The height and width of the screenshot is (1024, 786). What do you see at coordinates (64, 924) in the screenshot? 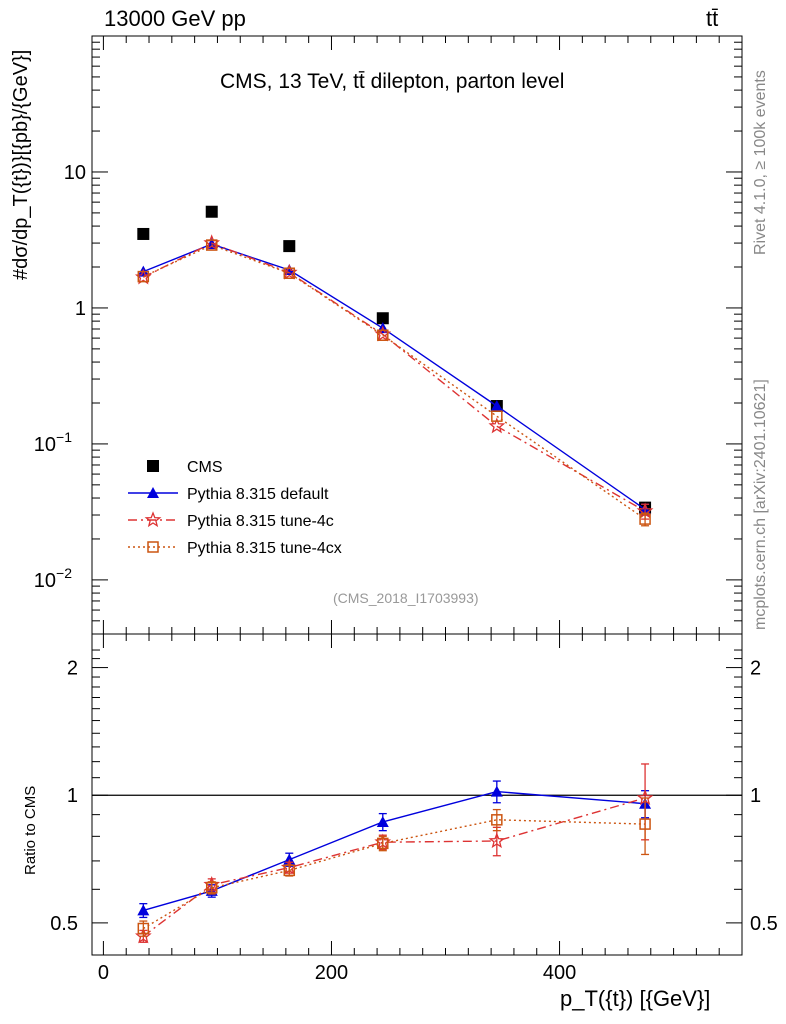
I see `ratio-y-tick-label-left: 0.5` at bounding box center [64, 924].